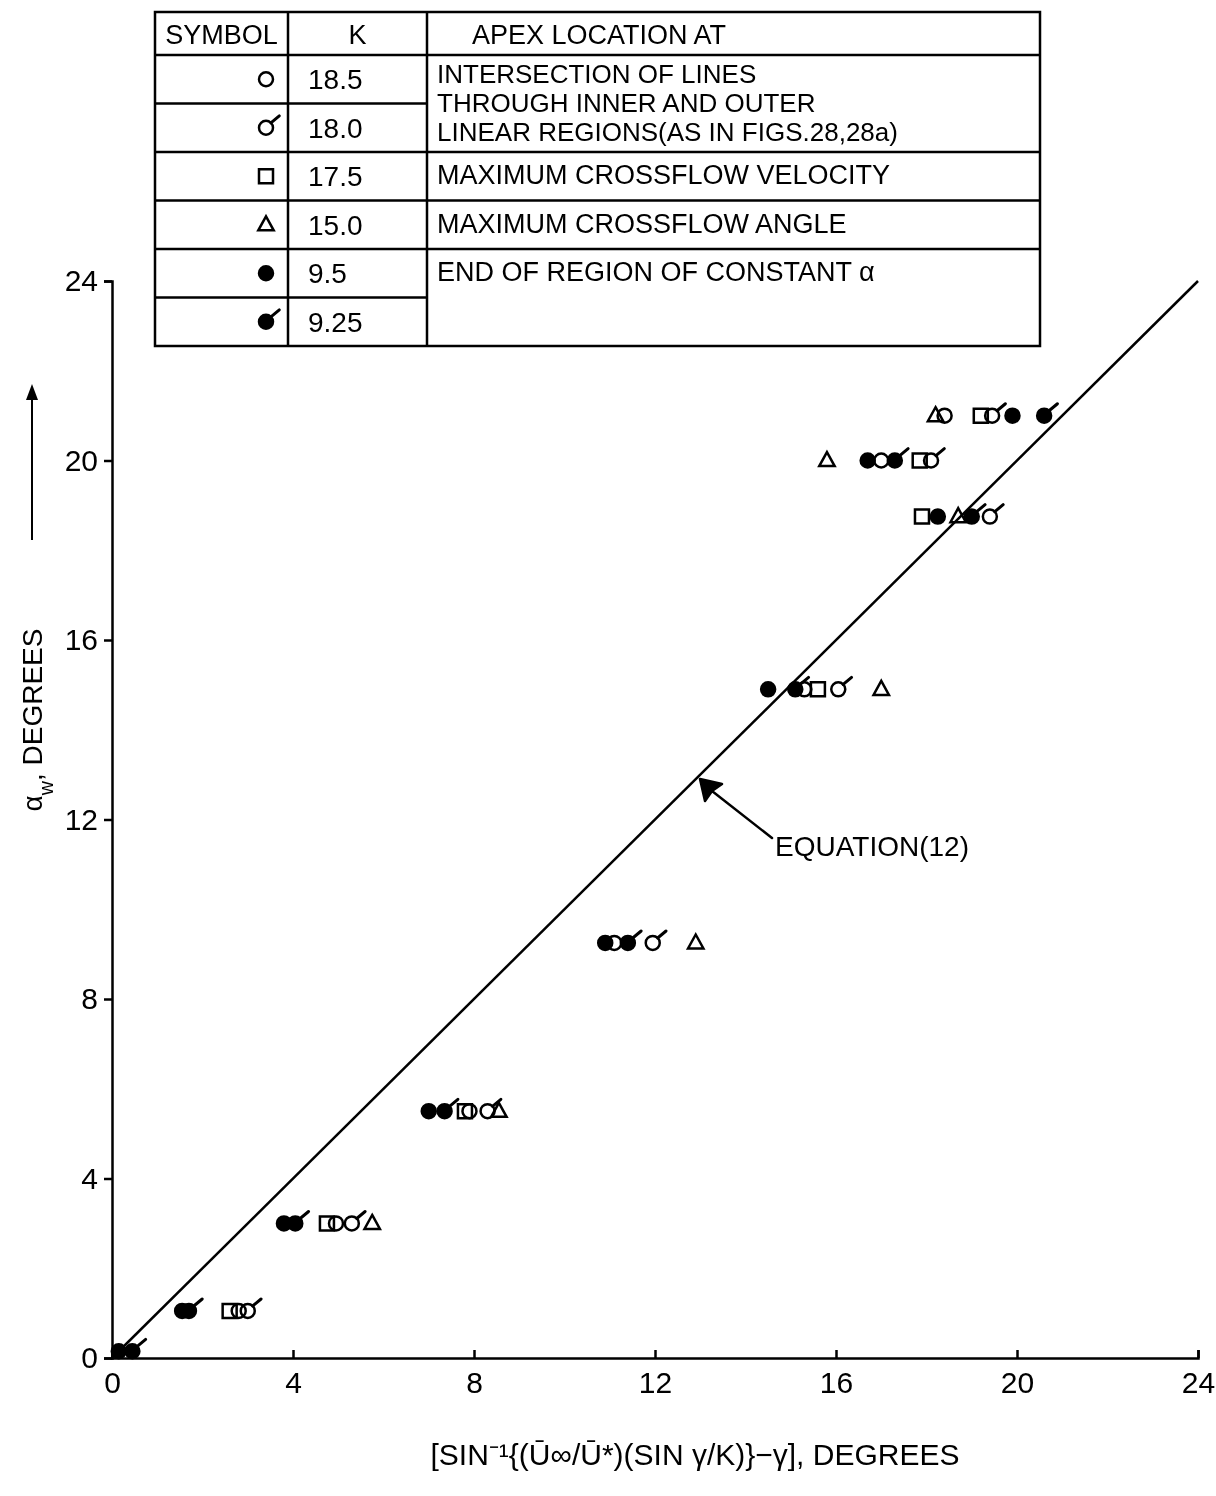 The width and height of the screenshot is (1216, 1496). Describe the element at coordinates (872, 846) in the screenshot. I see `annotation: EQUATION(12)` at that location.